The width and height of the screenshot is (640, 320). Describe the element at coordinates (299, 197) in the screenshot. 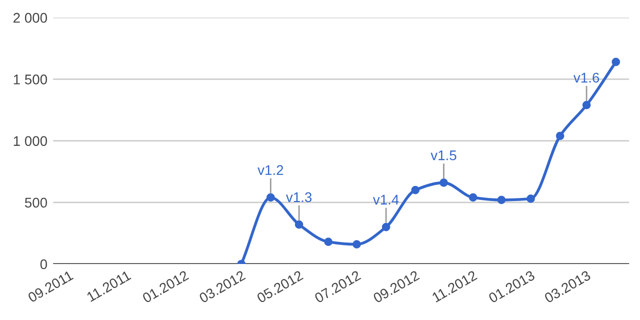

I see `annotation: v1.3` at that location.